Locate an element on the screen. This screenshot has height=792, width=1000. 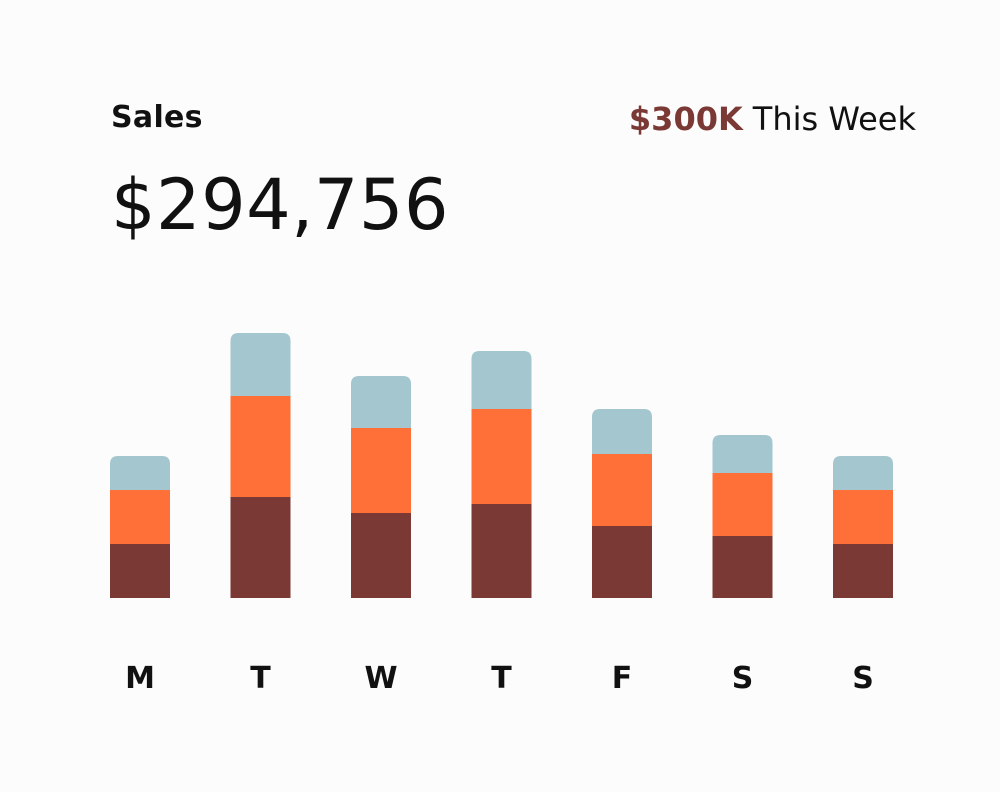
x-tick-label: W is located at coordinates (380, 678).